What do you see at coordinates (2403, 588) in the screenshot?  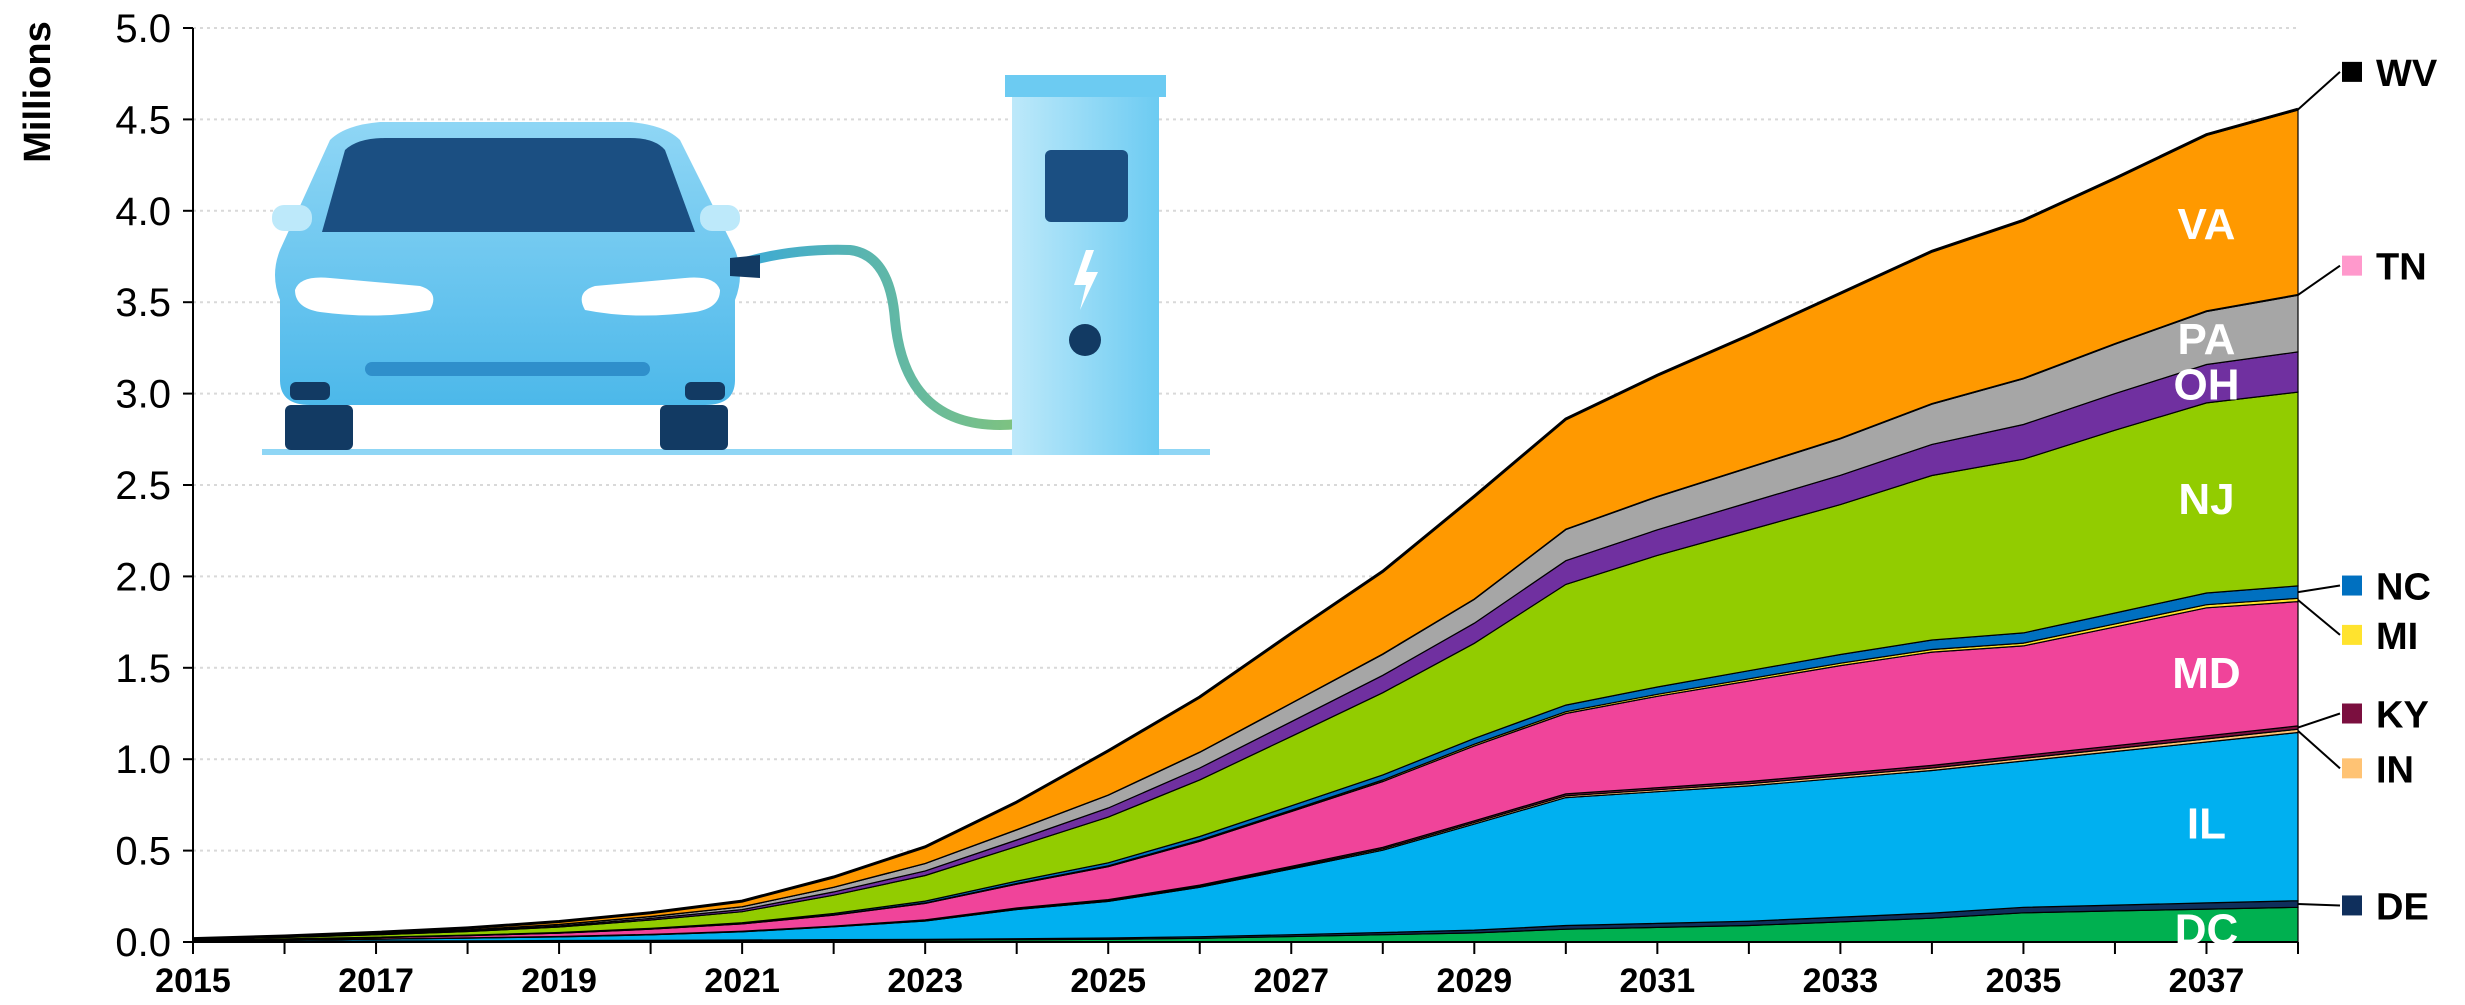 I see `legend-label-nc: NC` at bounding box center [2403, 588].